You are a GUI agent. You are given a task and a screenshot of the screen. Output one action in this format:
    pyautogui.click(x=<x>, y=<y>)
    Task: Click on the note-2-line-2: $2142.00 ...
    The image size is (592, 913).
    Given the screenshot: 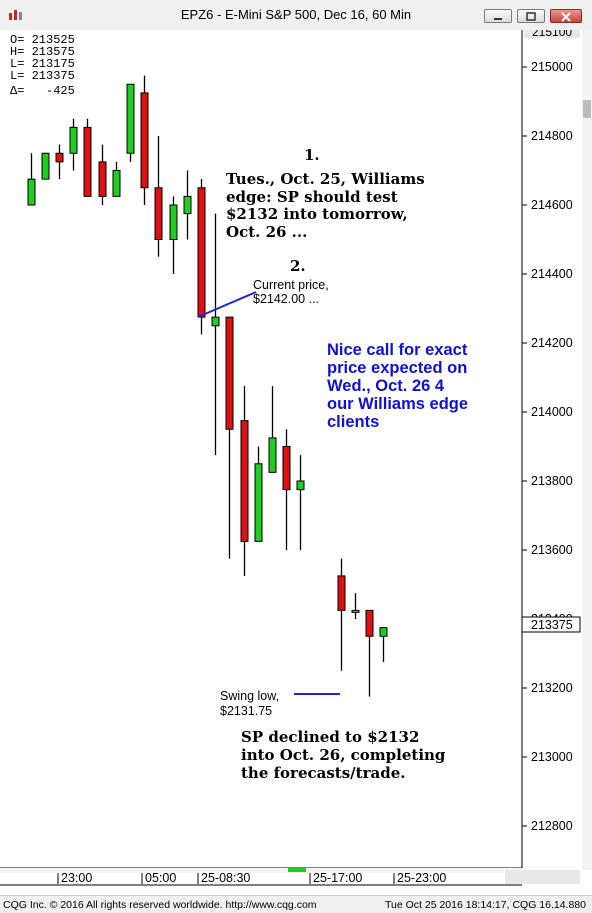 What is the action you would take?
    pyautogui.click(x=286, y=299)
    